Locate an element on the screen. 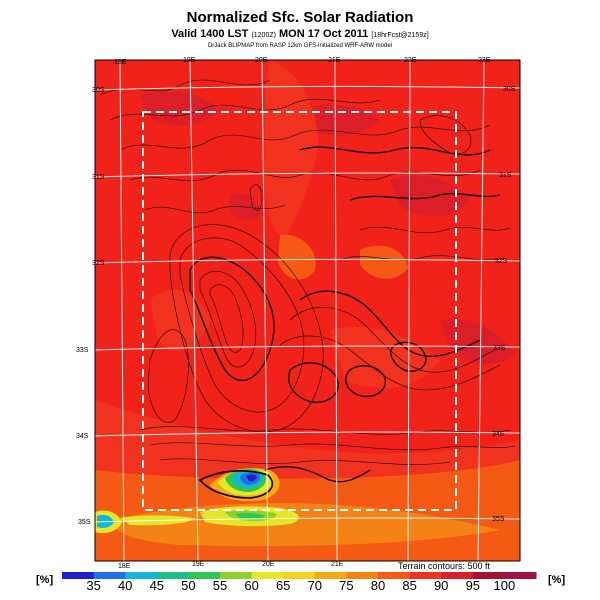 The width and height of the screenshot is (600, 600). lat-label-left: 34S is located at coordinates (82, 436).